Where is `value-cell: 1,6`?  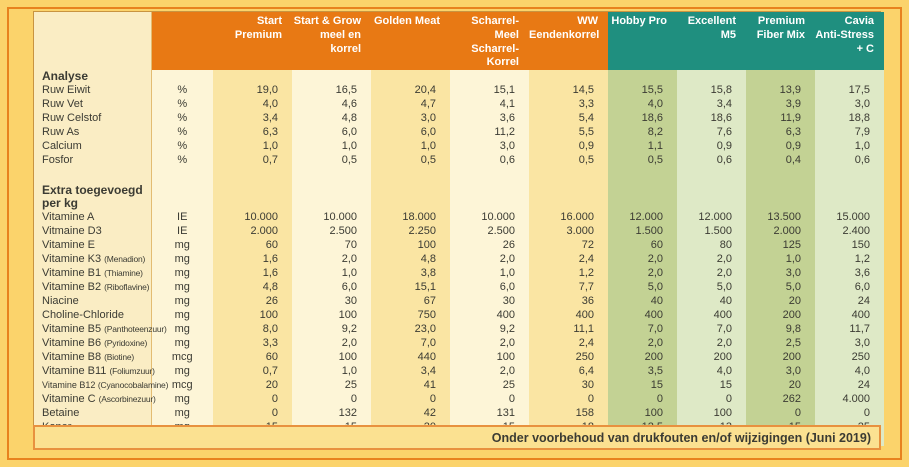
value-cell: 1,6 is located at coordinates (252, 259).